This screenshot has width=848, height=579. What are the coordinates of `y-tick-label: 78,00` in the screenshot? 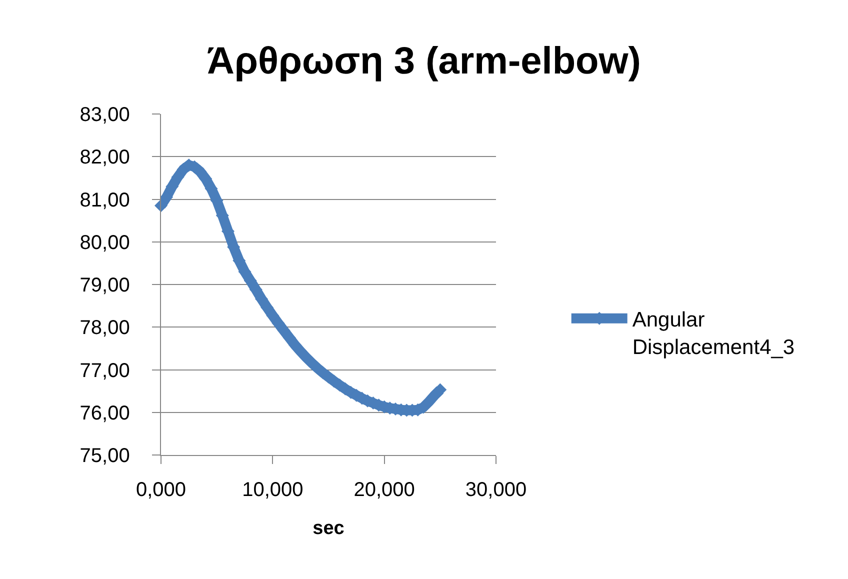 It's located at (105, 328).